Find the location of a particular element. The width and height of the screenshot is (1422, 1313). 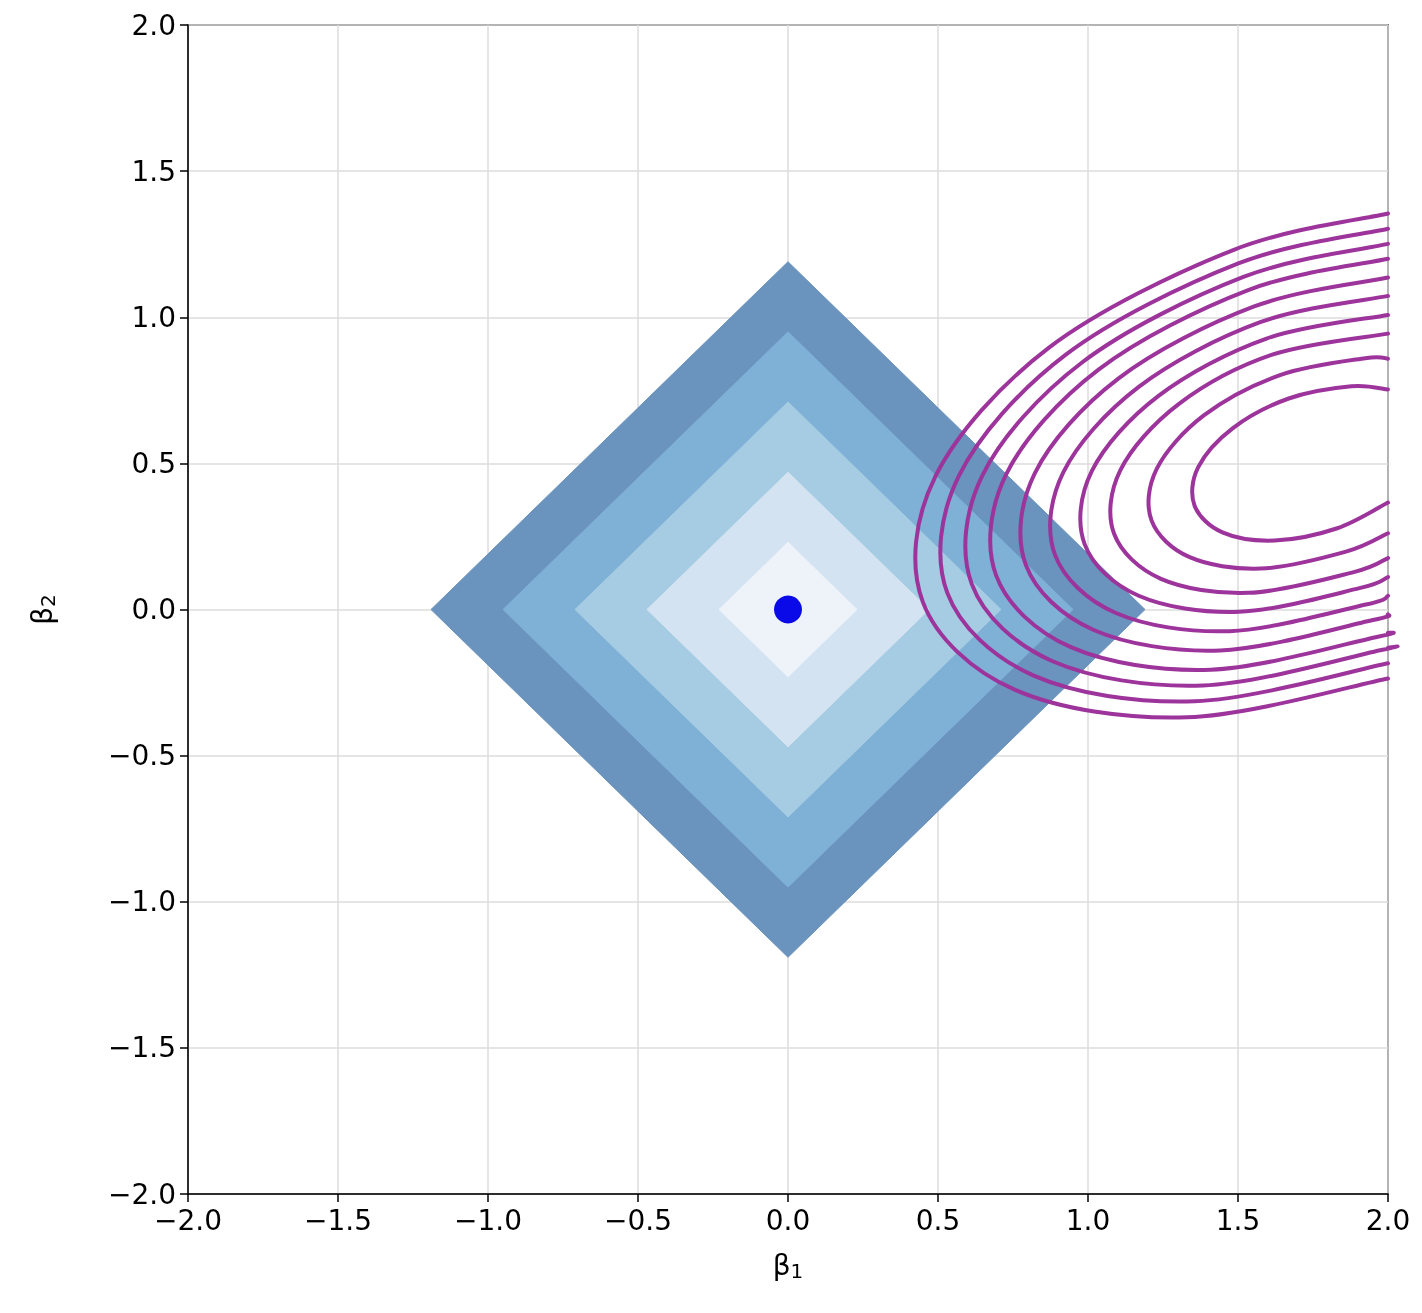

y-tick-label: −0.5 is located at coordinates (142, 756).